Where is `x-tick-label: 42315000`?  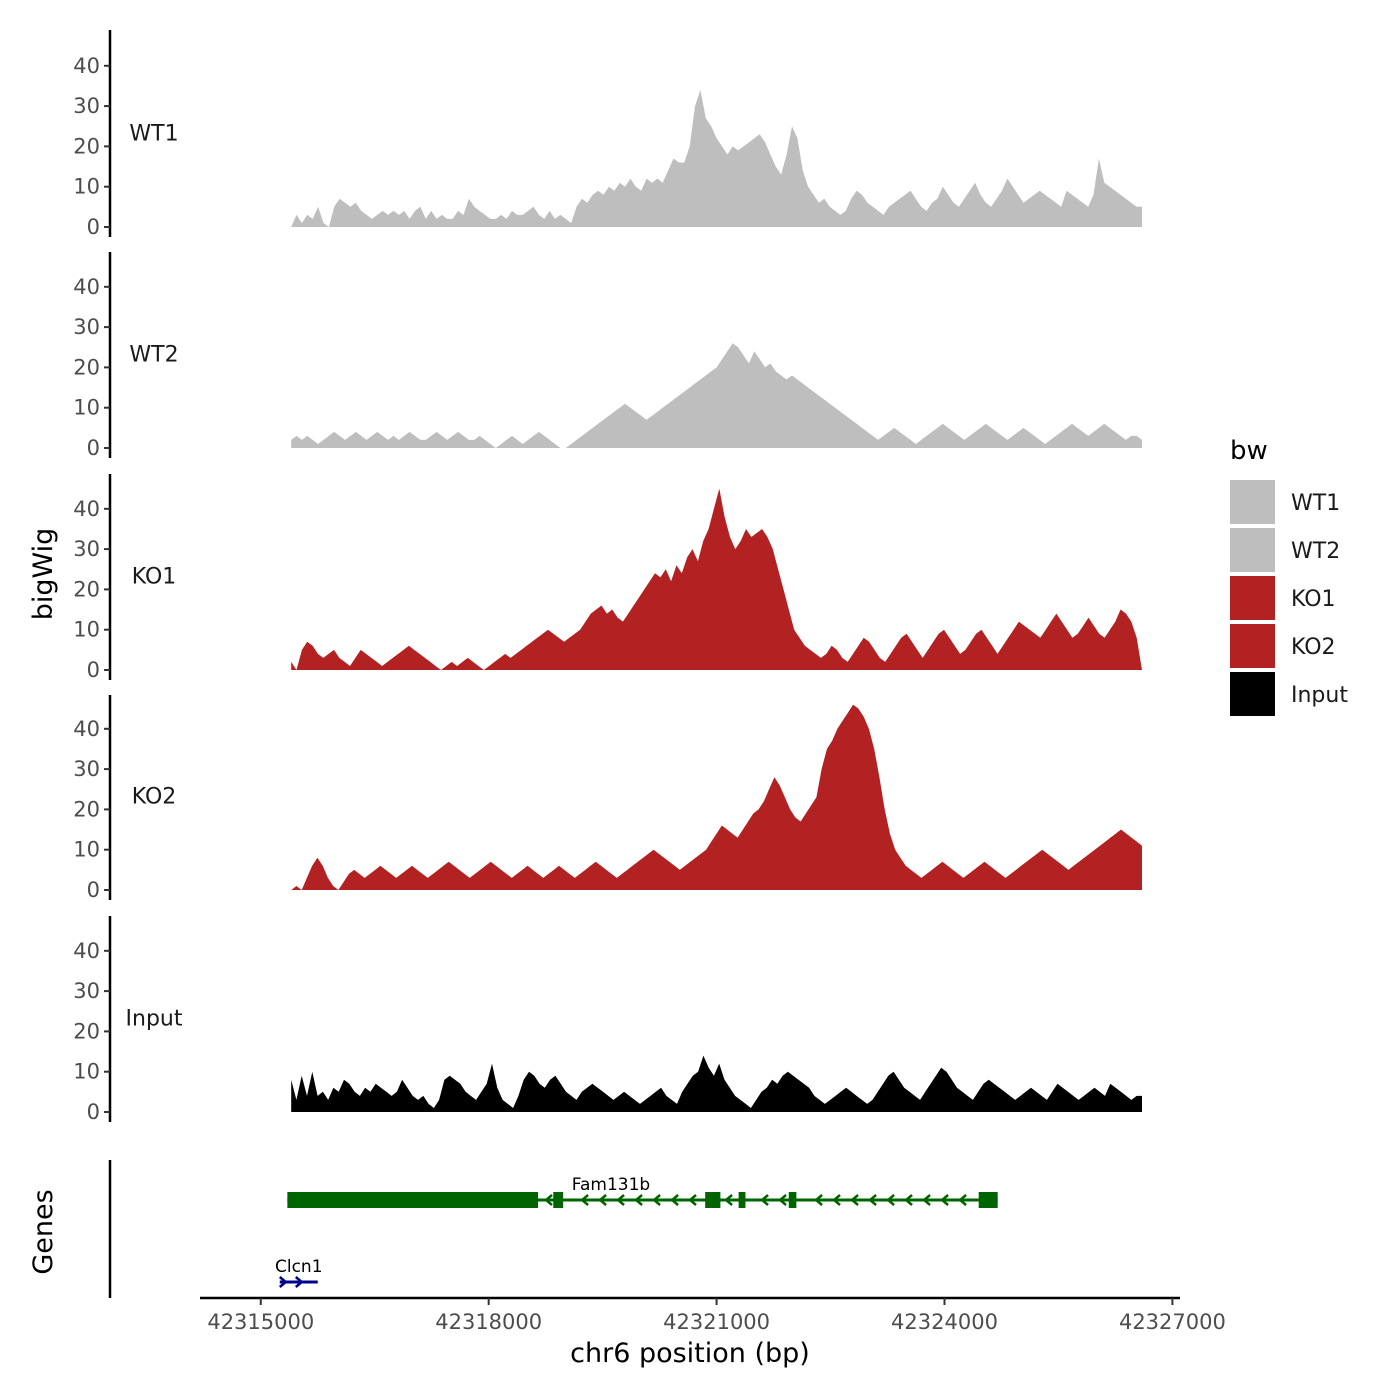
x-tick-label: 42315000 is located at coordinates (260, 1322).